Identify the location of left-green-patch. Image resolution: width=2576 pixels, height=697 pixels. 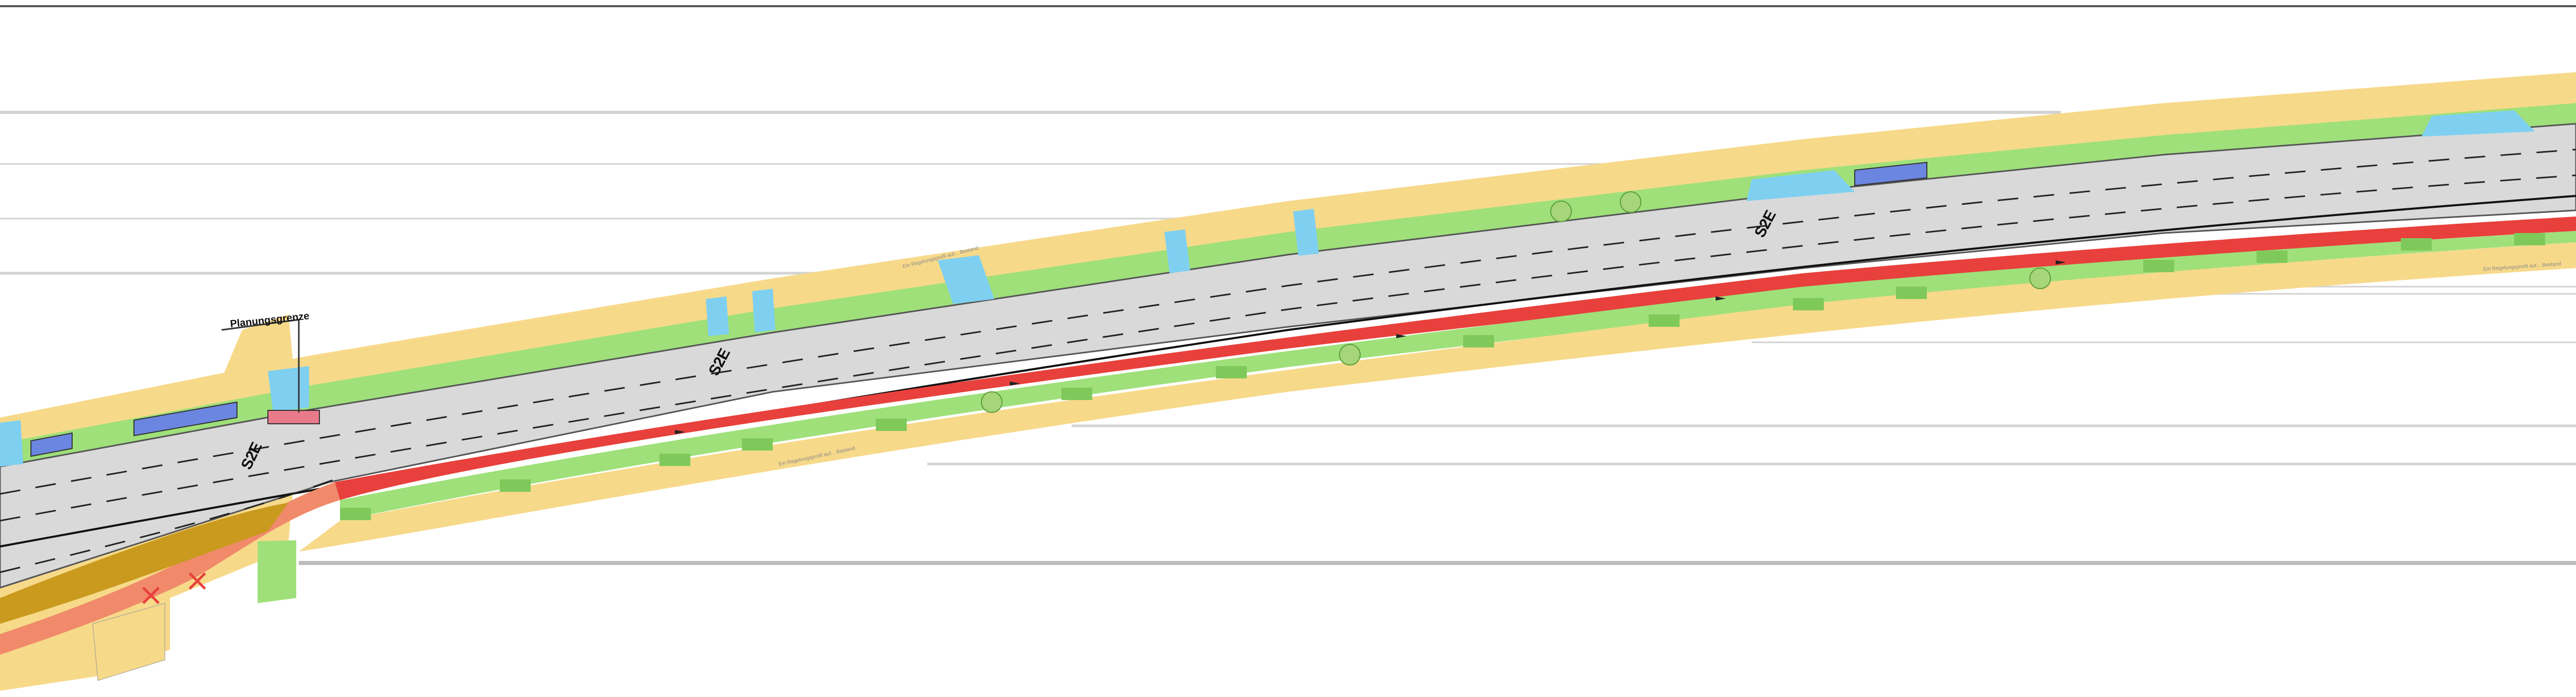
(277, 571).